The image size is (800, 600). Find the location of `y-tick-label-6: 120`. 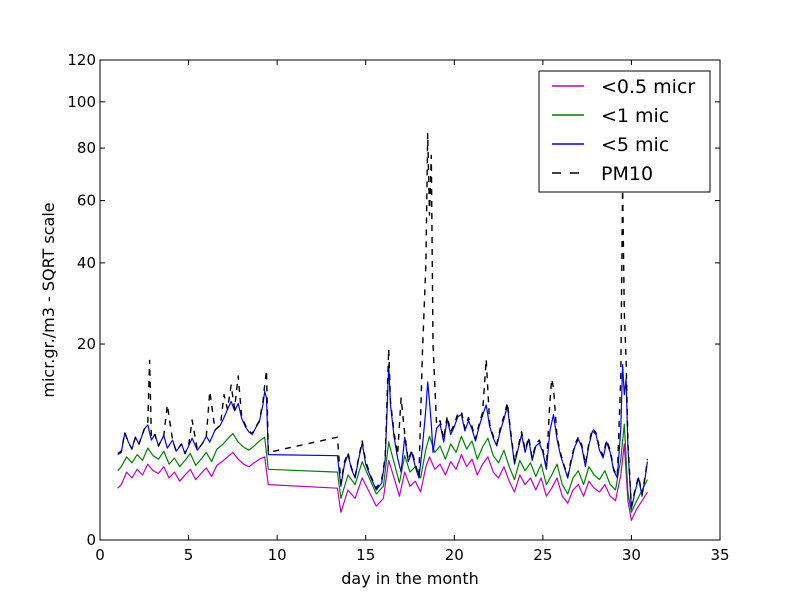

y-tick-label-6: 120 is located at coordinates (81, 60).